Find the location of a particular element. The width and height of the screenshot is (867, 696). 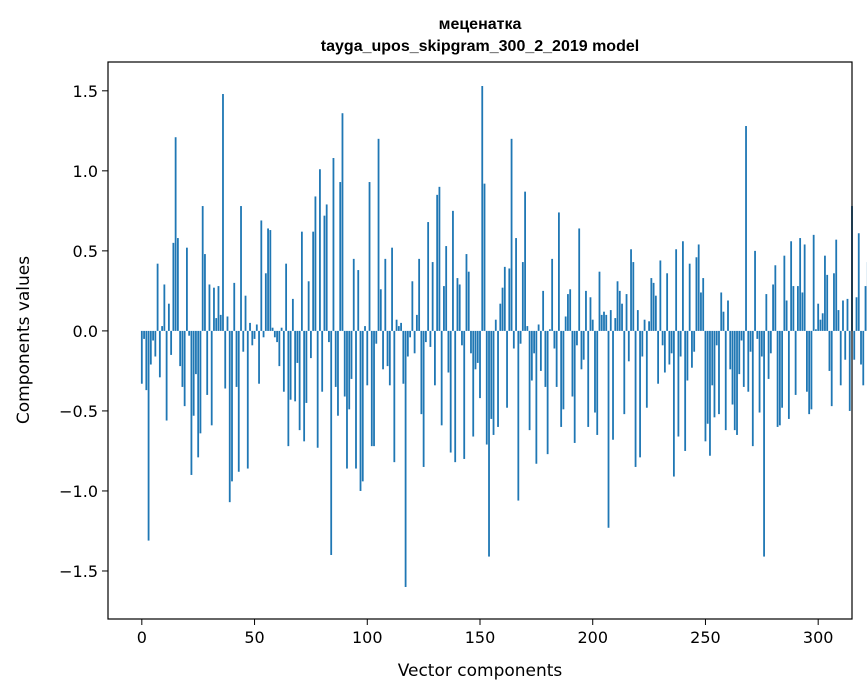

x-tick-label: 300 is located at coordinates (818, 637).